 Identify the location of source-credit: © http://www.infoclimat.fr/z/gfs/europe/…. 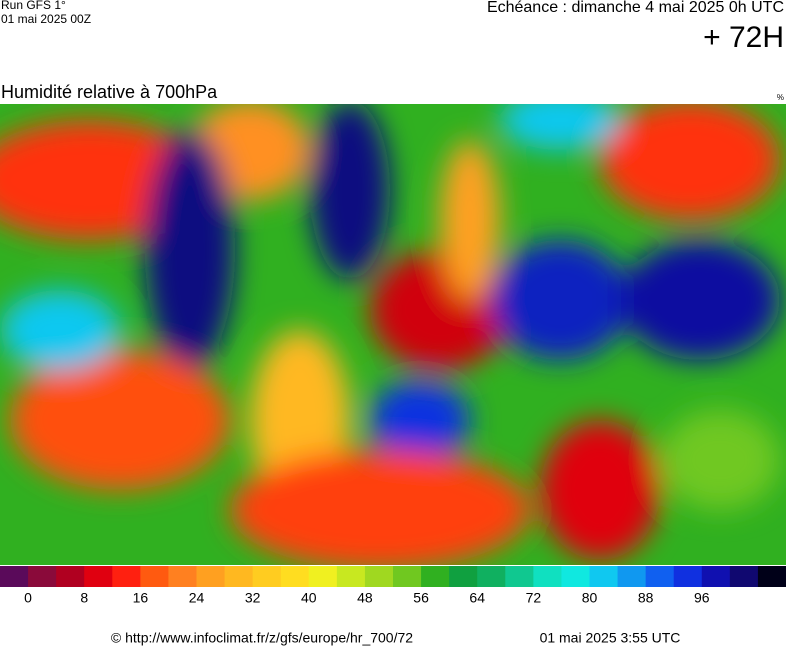
(262, 638).